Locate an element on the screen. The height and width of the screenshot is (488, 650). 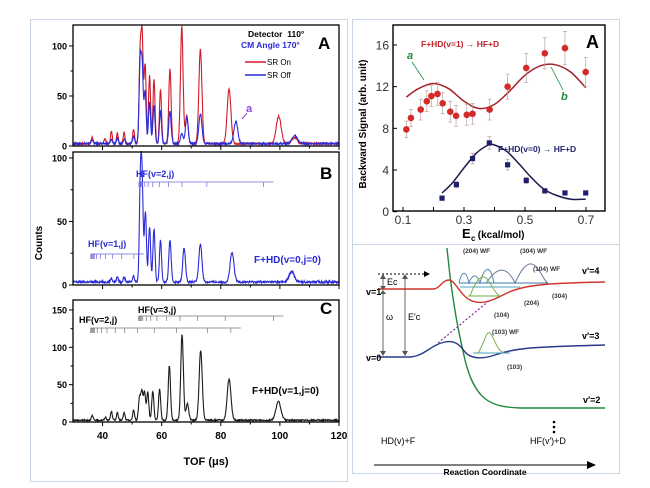
x-tick-label: 0.5 is located at coordinates (525, 220).